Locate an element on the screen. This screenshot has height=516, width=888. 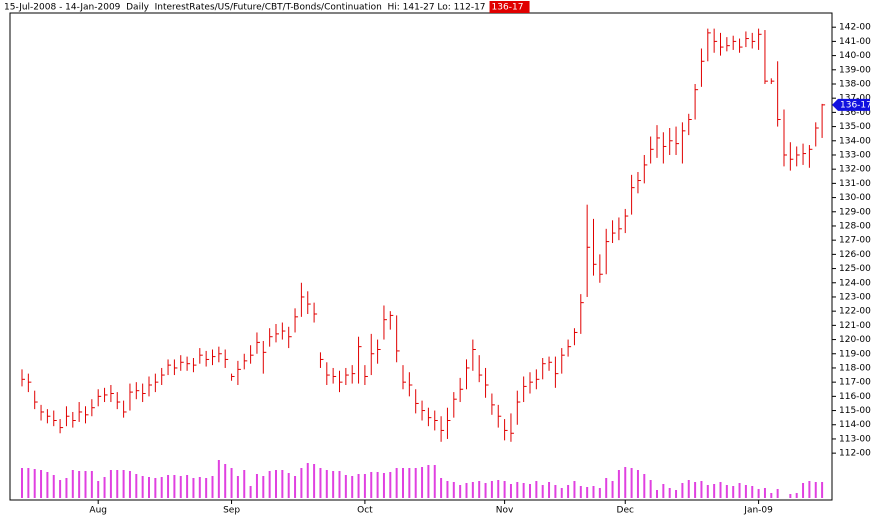
x-tick-label: Dec is located at coordinates (625, 511).